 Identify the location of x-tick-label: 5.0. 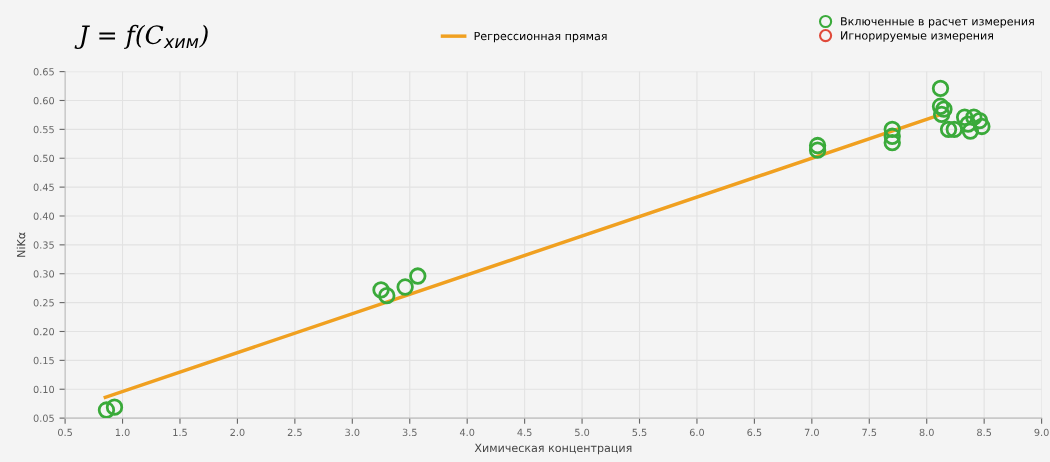
(582, 432).